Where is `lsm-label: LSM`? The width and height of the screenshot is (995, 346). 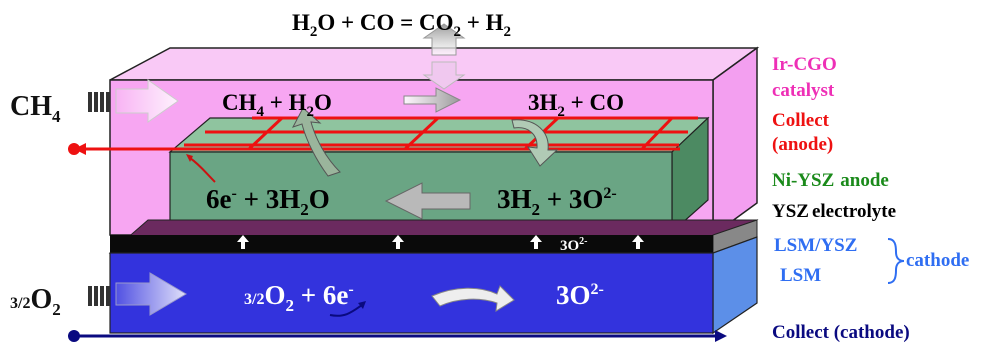
lsm-label: LSM is located at coordinates (800, 275).